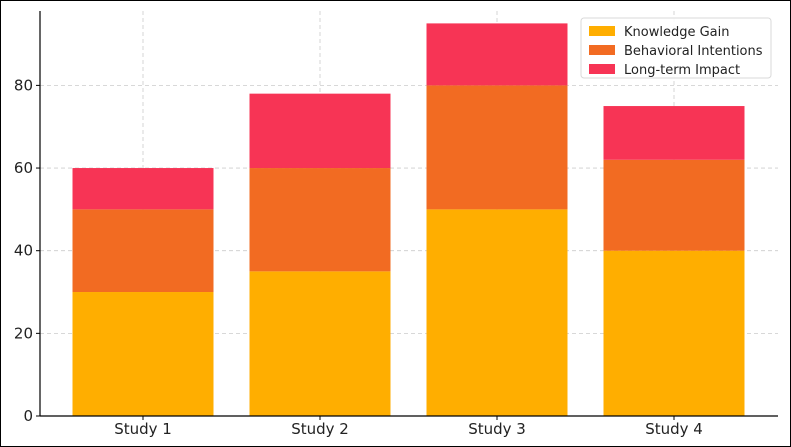 The image size is (791, 447). Describe the element at coordinates (677, 32) in the screenshot. I see `legend-label: Knowledge Gain` at that location.